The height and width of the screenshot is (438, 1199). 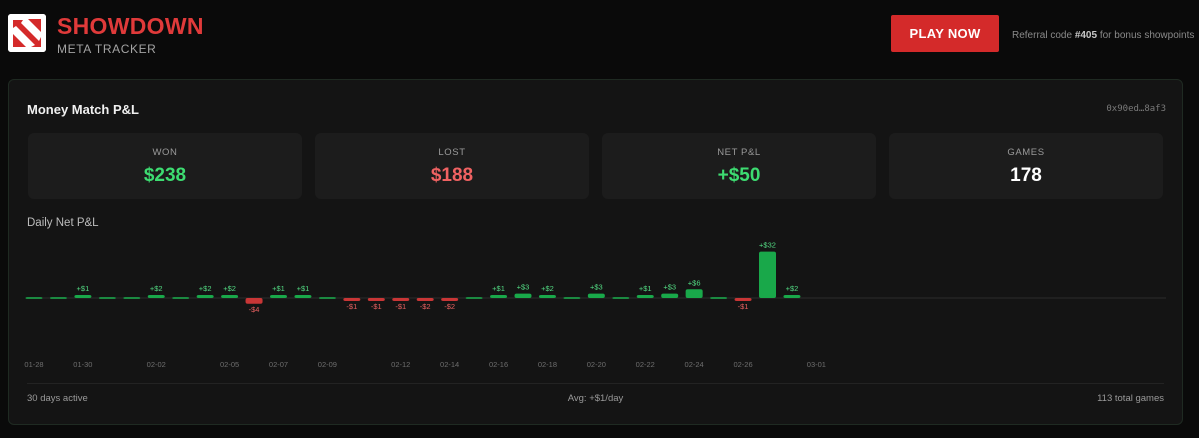 What do you see at coordinates (33, 364) in the screenshot?
I see `x-tick-label: 01-28` at bounding box center [33, 364].